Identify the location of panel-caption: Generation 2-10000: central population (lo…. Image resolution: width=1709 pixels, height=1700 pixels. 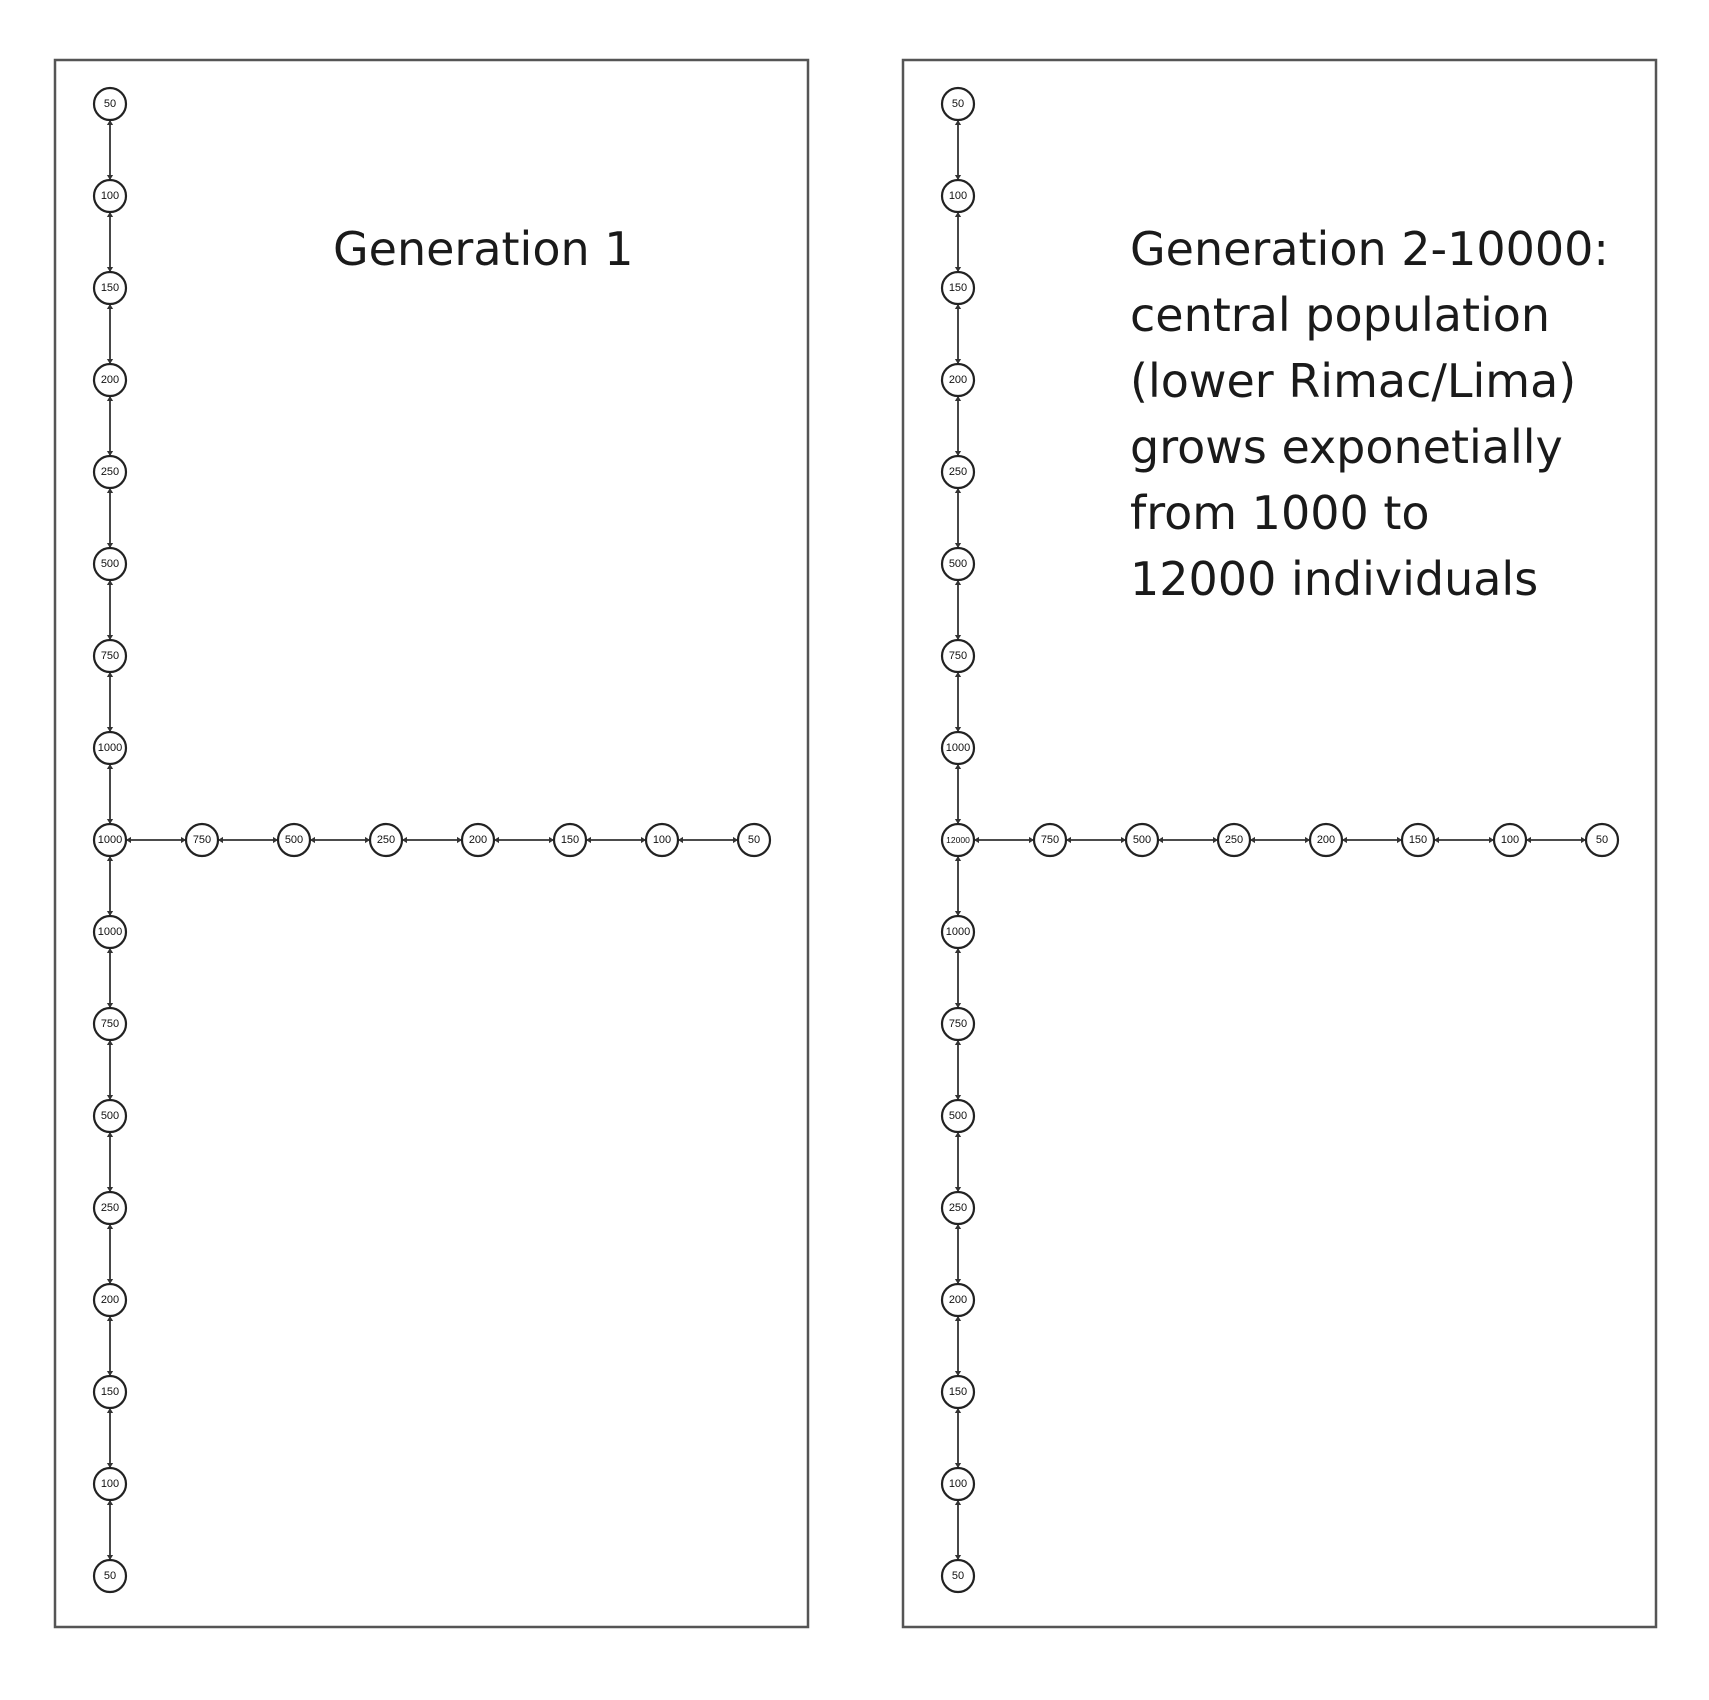
(1369, 414).